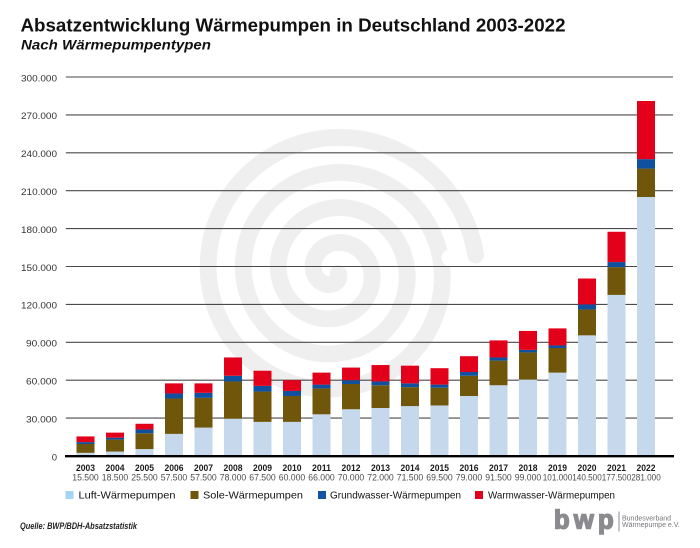 The height and width of the screenshot is (548, 700). I want to click on svg-text: 2011, so click(322, 468).